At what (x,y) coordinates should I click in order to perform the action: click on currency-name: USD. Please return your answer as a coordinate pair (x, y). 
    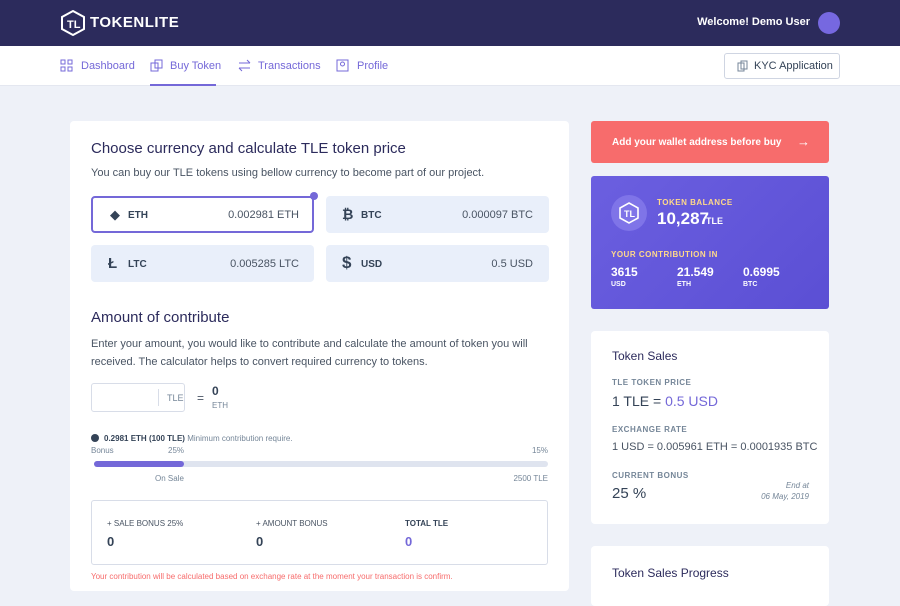
    Looking at the image, I should click on (372, 264).